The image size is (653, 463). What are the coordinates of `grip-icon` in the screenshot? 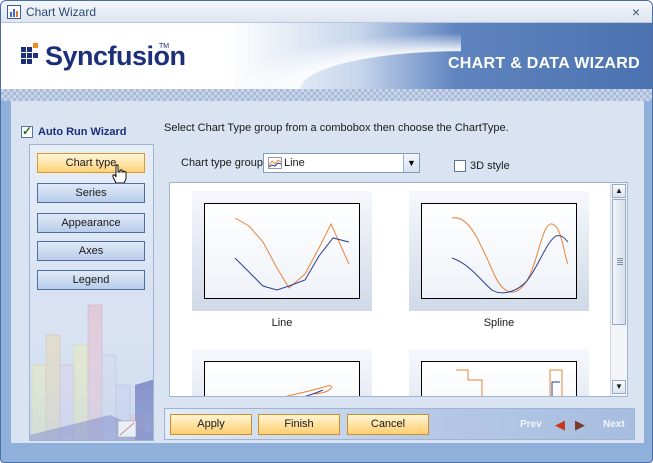 It's located at (620, 262).